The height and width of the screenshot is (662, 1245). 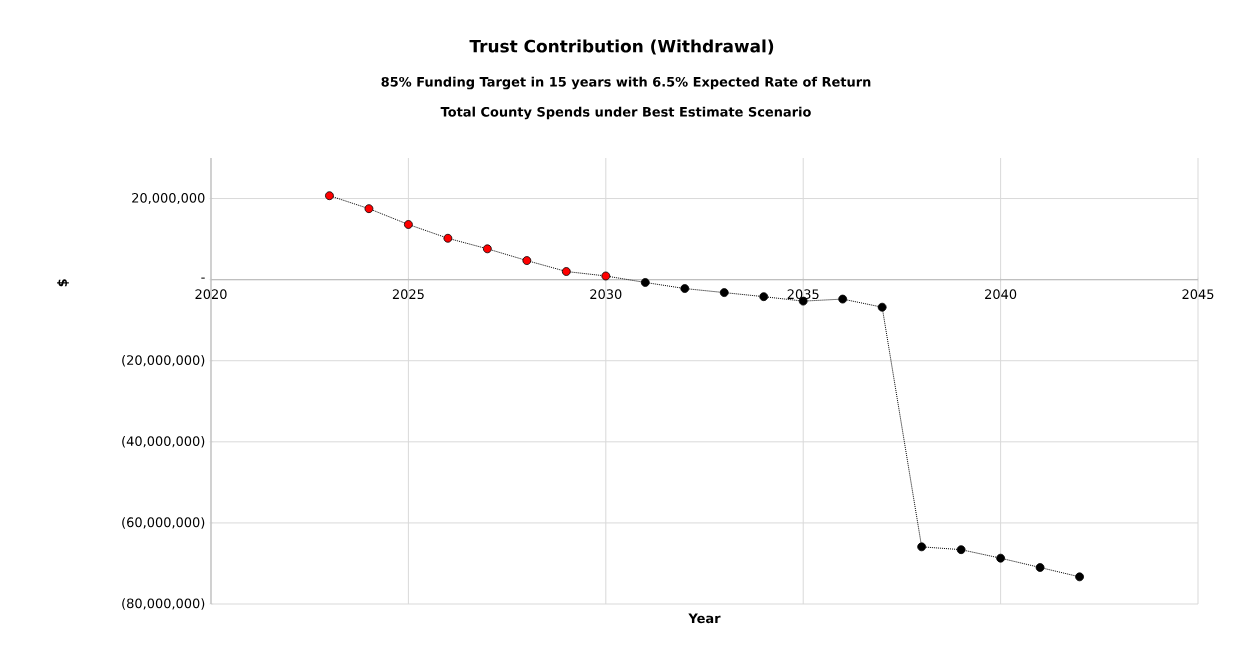 What do you see at coordinates (1198, 294) in the screenshot?
I see `x-tick-label: 2045` at bounding box center [1198, 294].